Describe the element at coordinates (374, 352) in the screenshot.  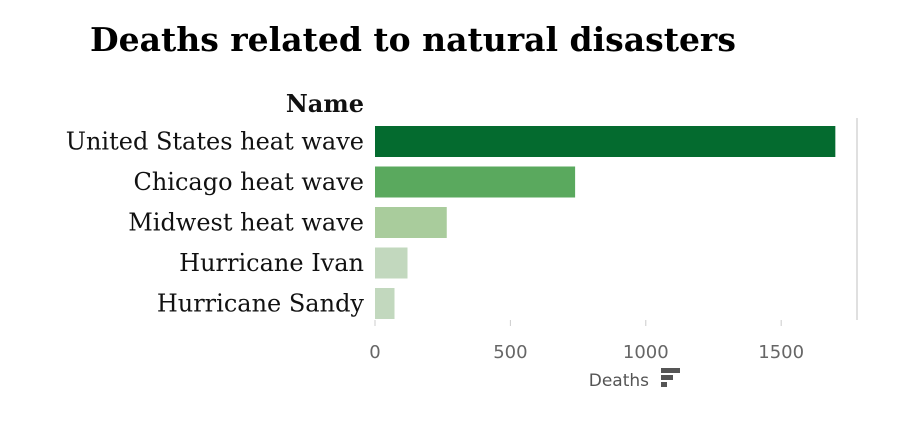
I see `x-tick-label: 0` at that location.